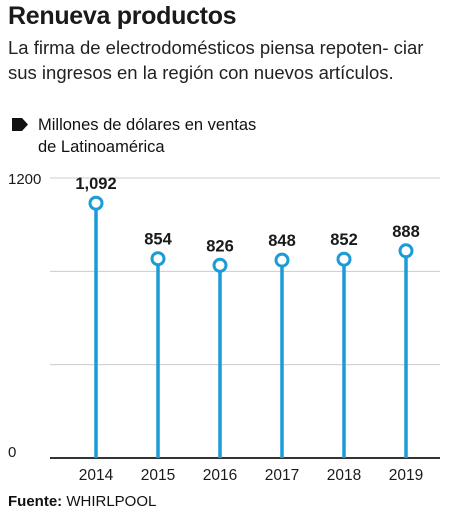 Image resolution: width=450 pixels, height=516 pixels. What do you see at coordinates (406, 475) in the screenshot?
I see `x-tick-label: 2019` at bounding box center [406, 475].